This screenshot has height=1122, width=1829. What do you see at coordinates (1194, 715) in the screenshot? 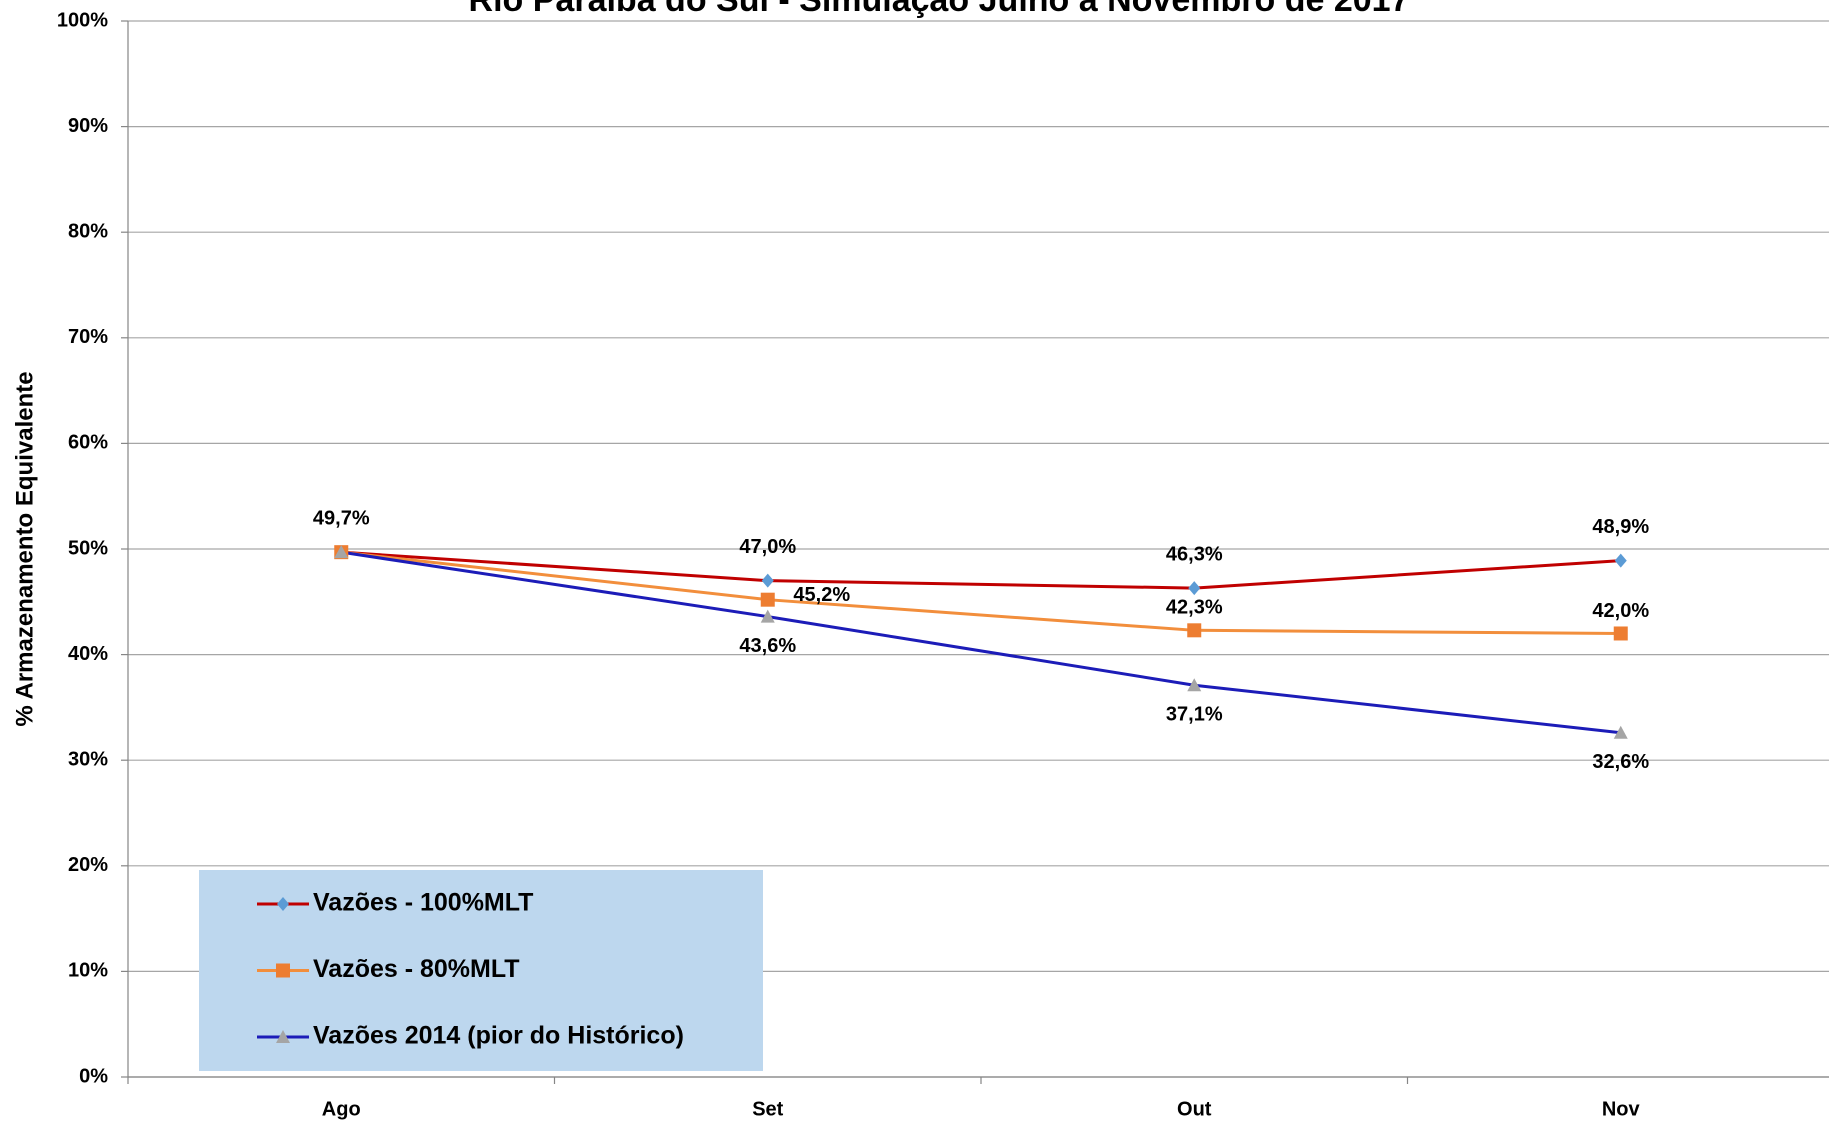
I see `data-label: 37,1%` at bounding box center [1194, 715].